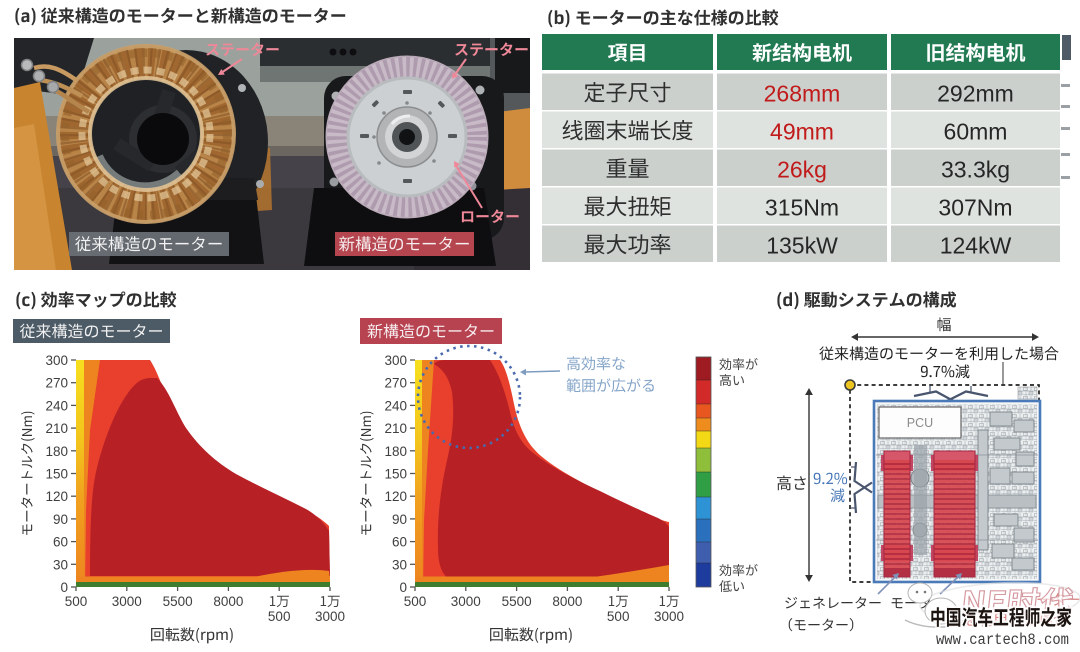 The height and width of the screenshot is (652, 1080). What do you see at coordinates (802, 94) in the screenshot?
I see `svg-text: 268mm` at bounding box center [802, 94].